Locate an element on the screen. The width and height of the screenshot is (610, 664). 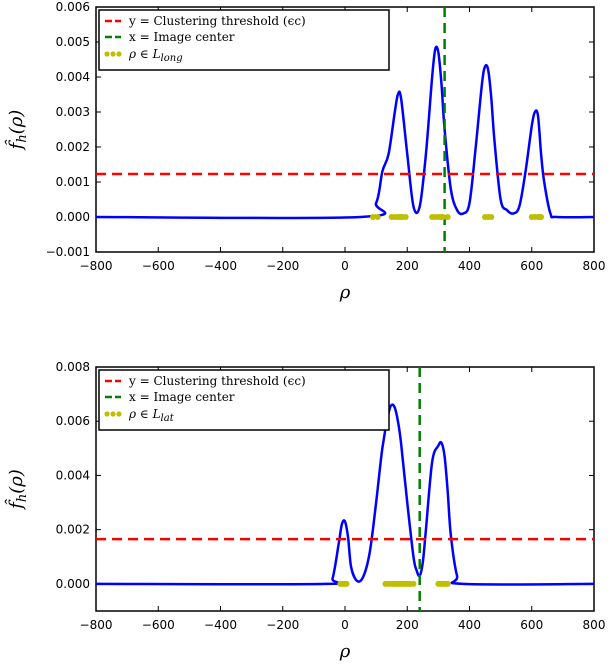
legend-points-label: ρ ∈ Llat is located at coordinates (151, 415).